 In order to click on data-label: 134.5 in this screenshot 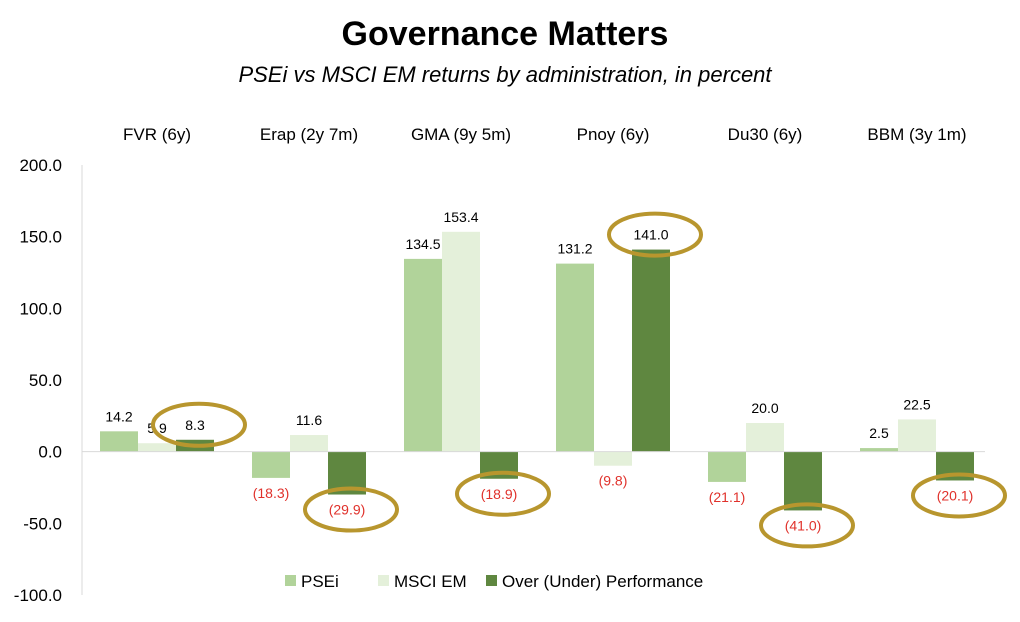, I will do `click(422, 244)`.